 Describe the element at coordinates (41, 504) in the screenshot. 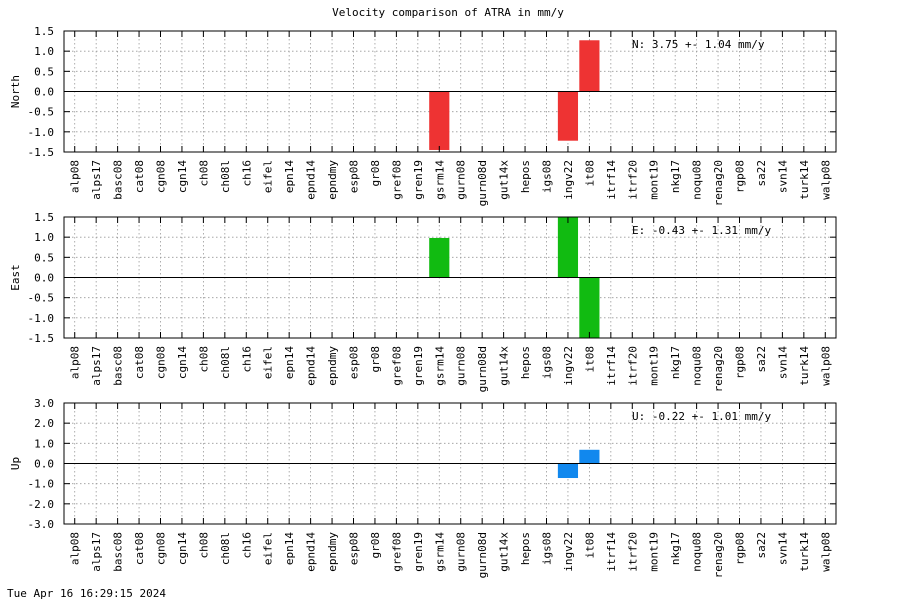

I see `y-tick-label: -2.0` at that location.